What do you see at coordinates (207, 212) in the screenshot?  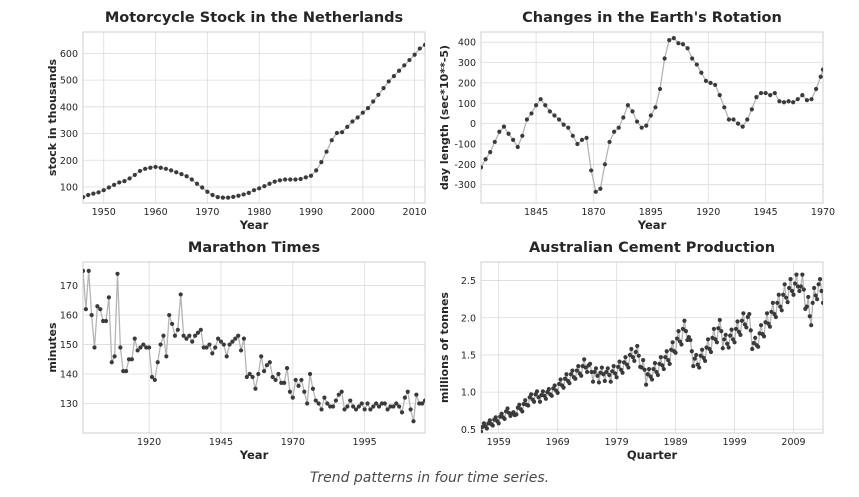 I see `x-tick-label: 1970` at bounding box center [207, 212].